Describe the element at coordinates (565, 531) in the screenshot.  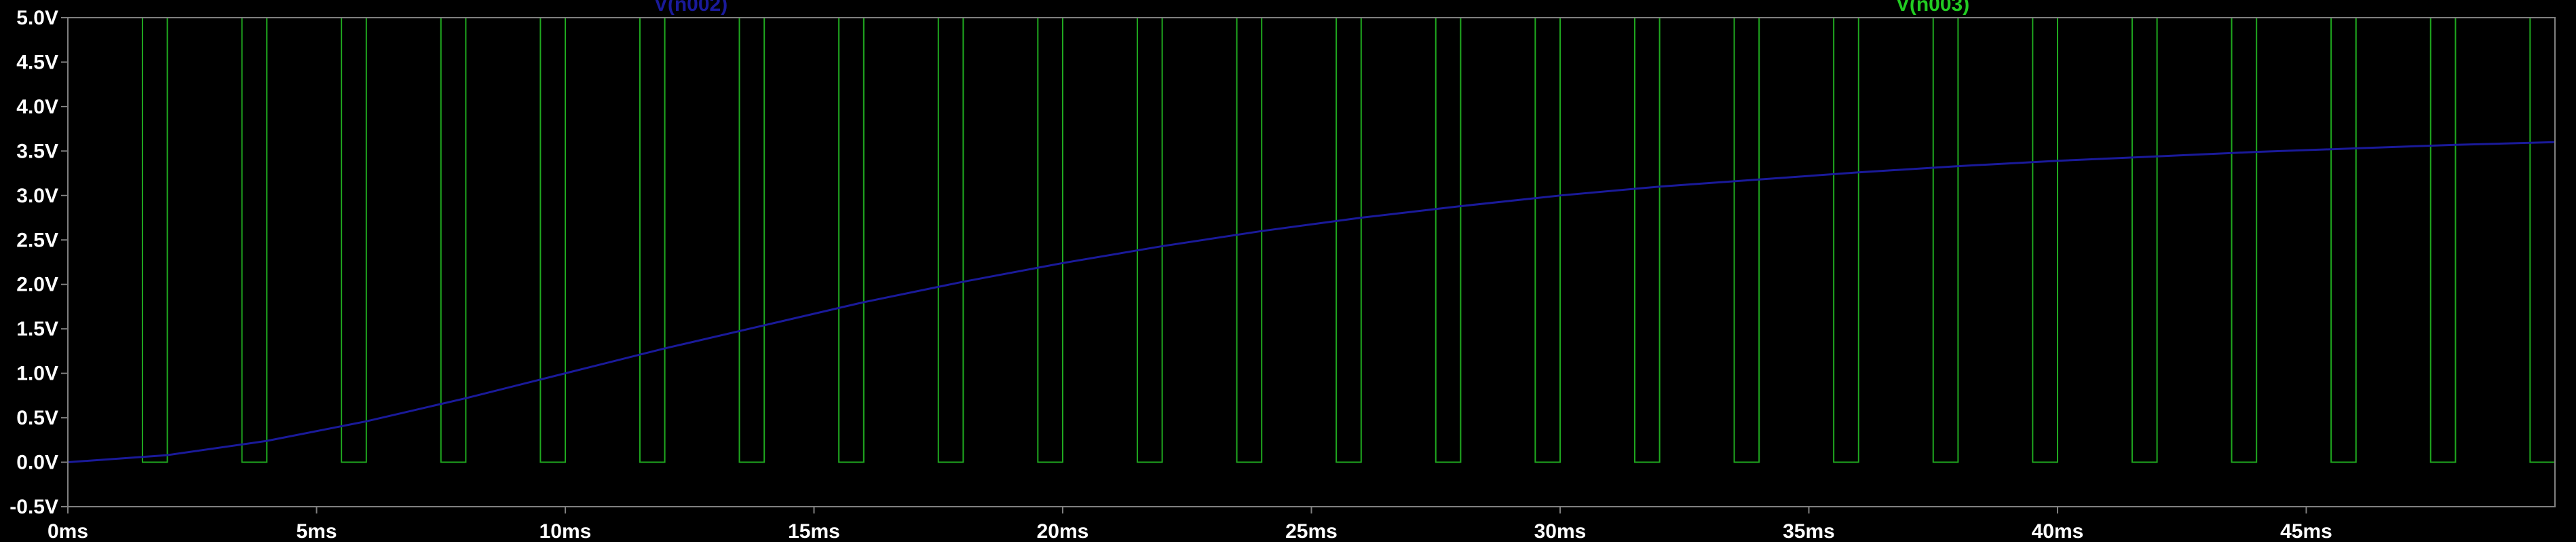
I see `x-tick-label: 10ms` at that location.